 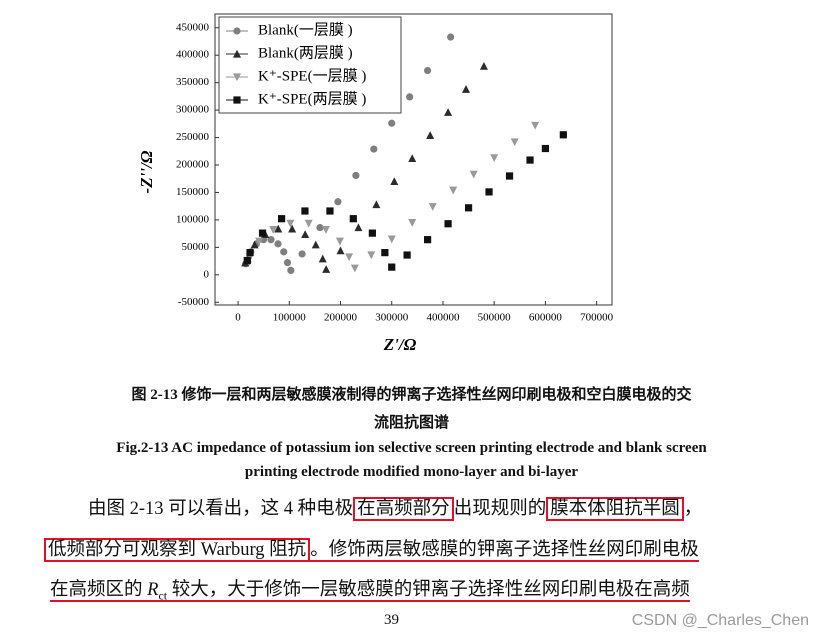 What do you see at coordinates (193, 192) in the screenshot?
I see `y-tick-label: 150000` at bounding box center [193, 192].